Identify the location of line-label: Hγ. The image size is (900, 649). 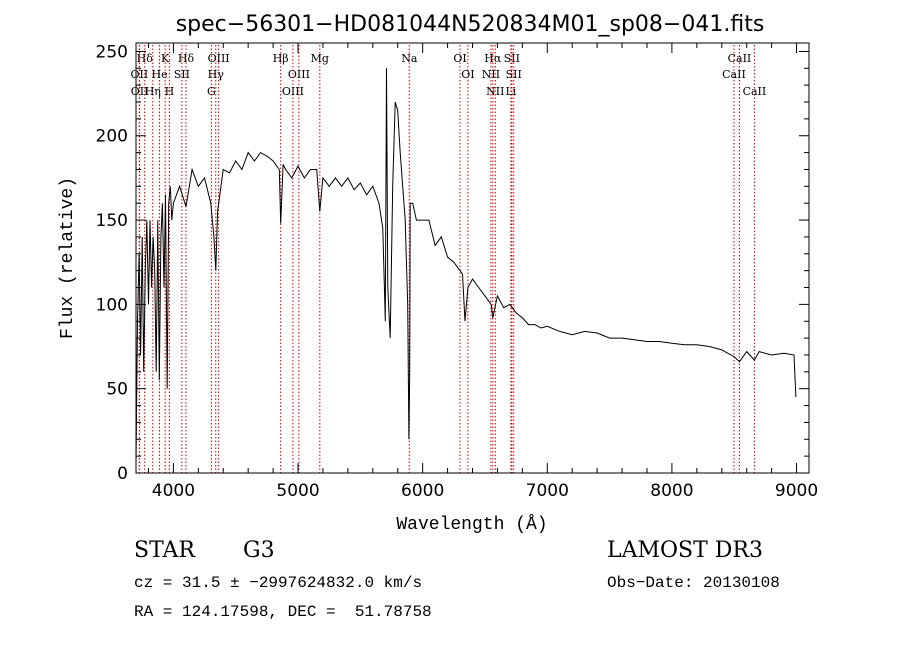
(216, 74).